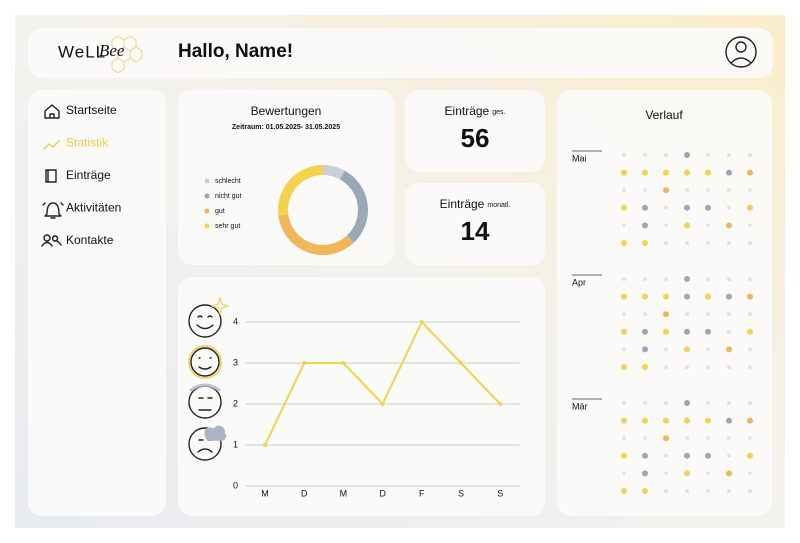  What do you see at coordinates (91, 110) in the screenshot?
I see `nav-item: Startseite` at bounding box center [91, 110].